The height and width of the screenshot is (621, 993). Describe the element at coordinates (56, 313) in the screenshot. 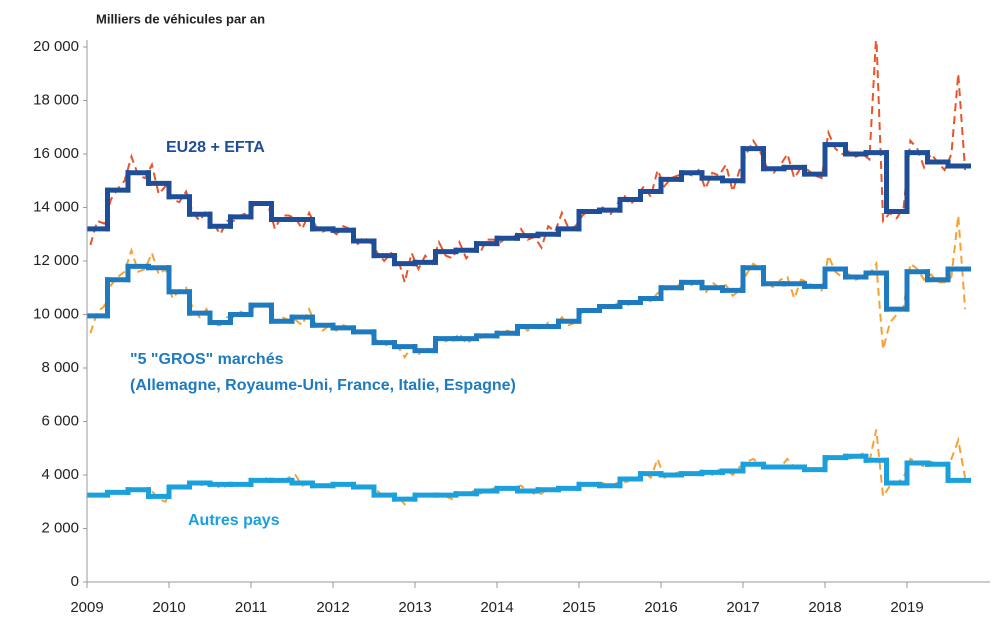

I see `y-tick-label: 10 000` at that location.